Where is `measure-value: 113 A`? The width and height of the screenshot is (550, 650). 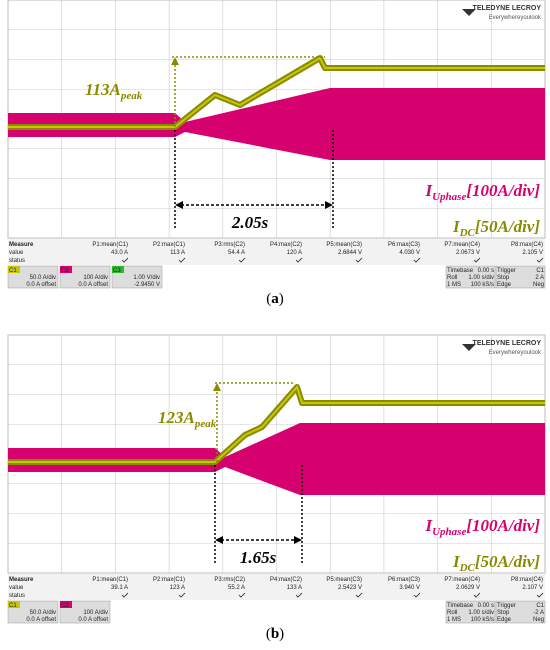
measure-value: 113 A is located at coordinates (177, 253).